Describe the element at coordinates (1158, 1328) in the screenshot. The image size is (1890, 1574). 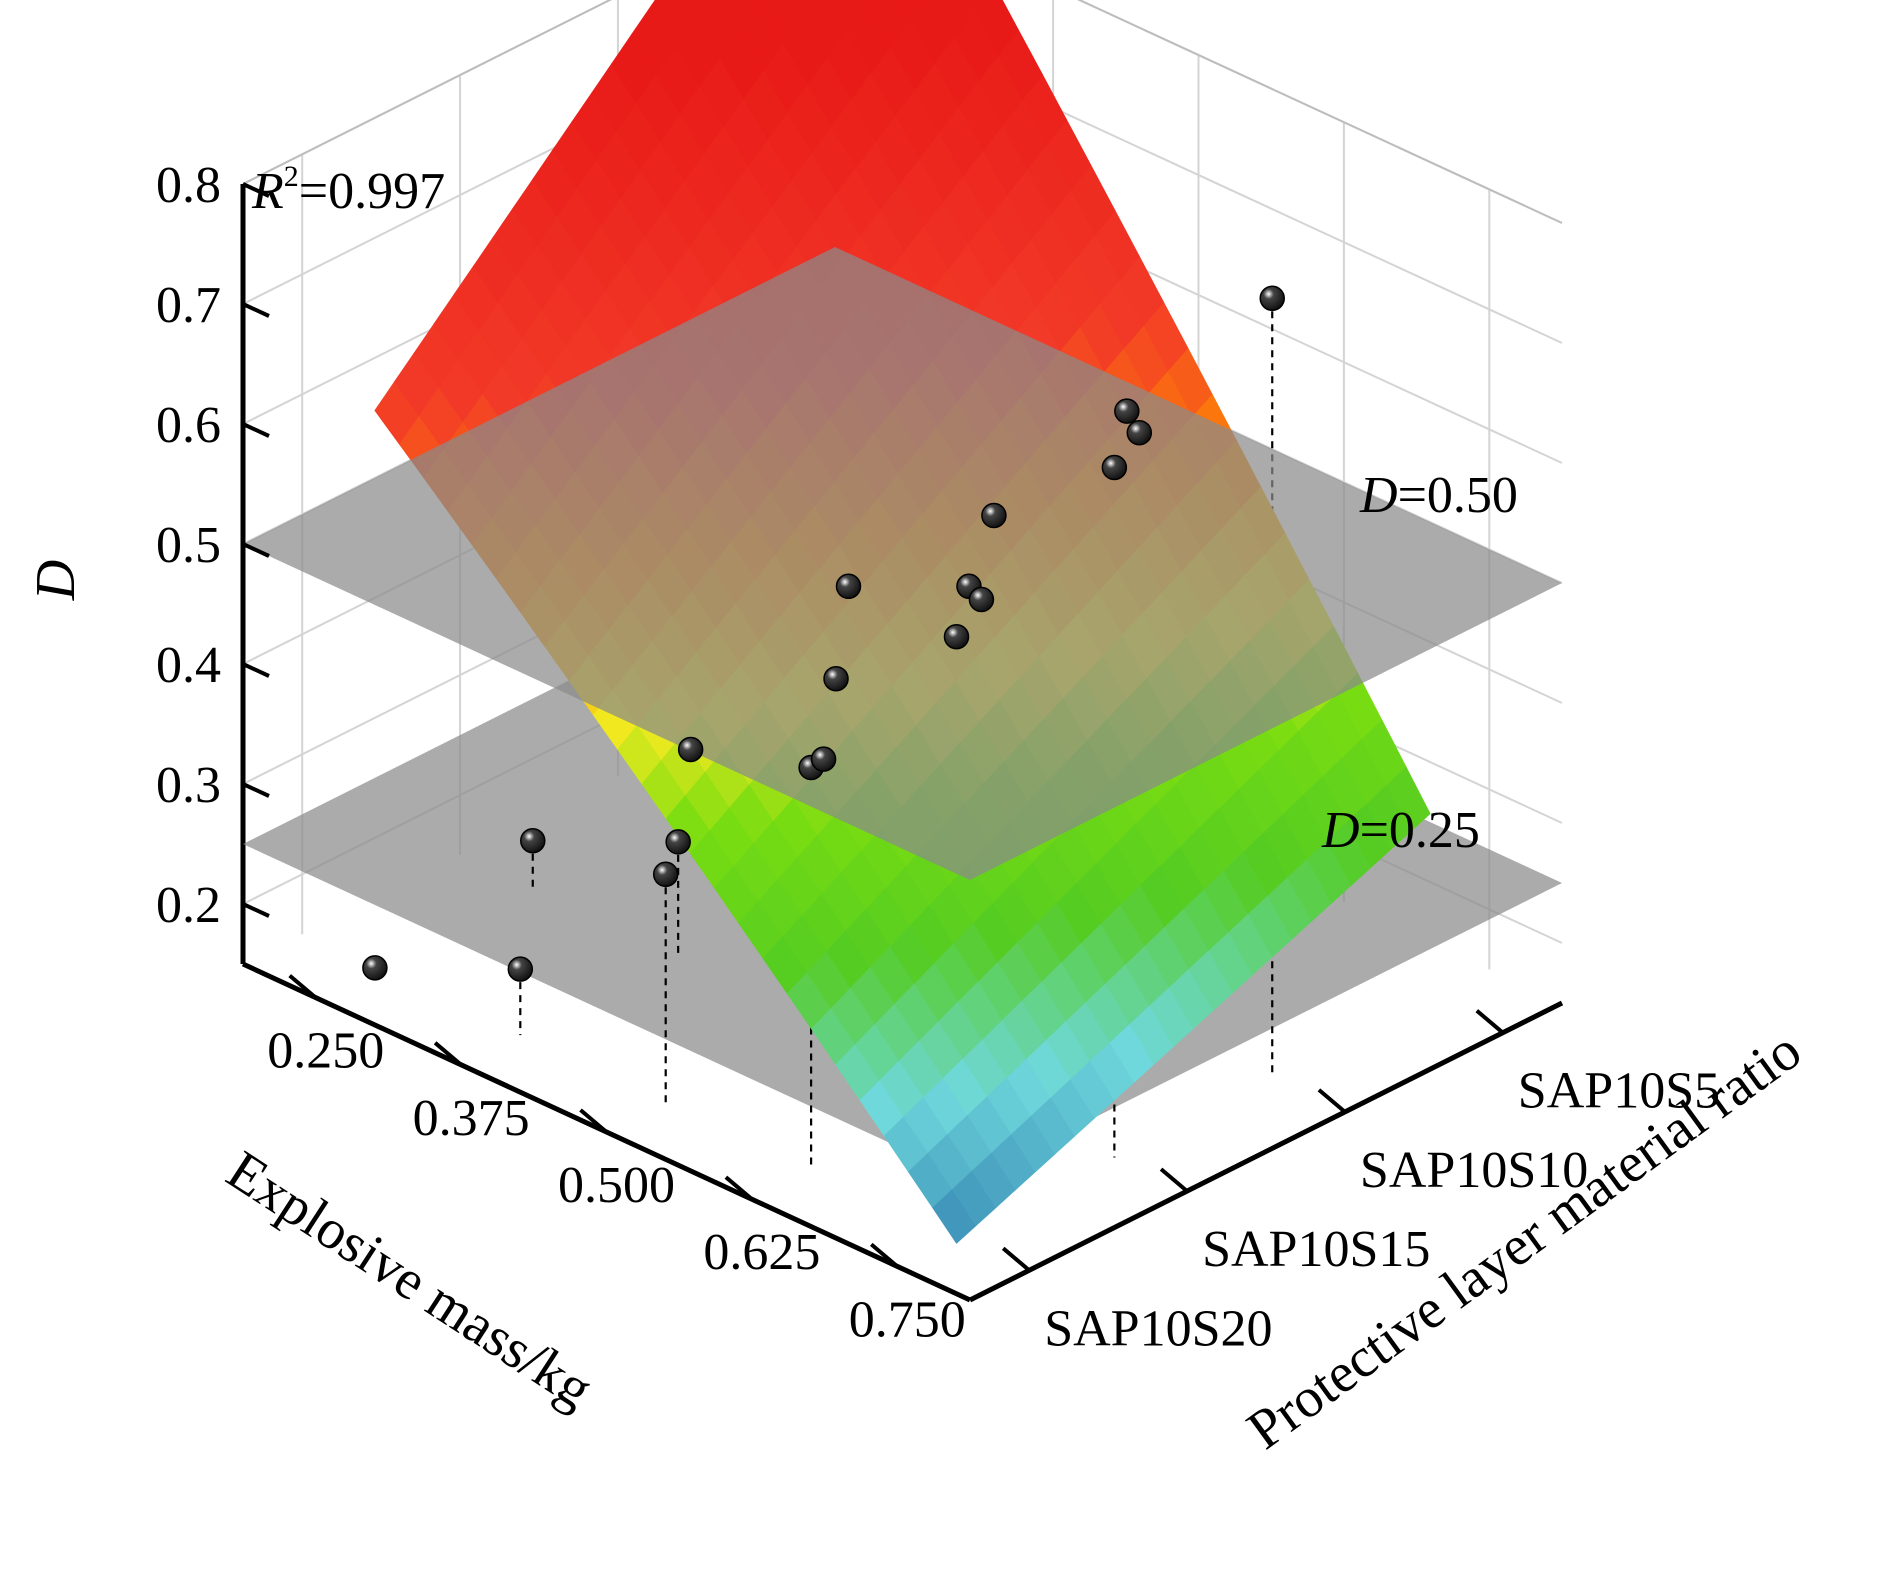
I see `y-tick-label: SAP10S20` at that location.